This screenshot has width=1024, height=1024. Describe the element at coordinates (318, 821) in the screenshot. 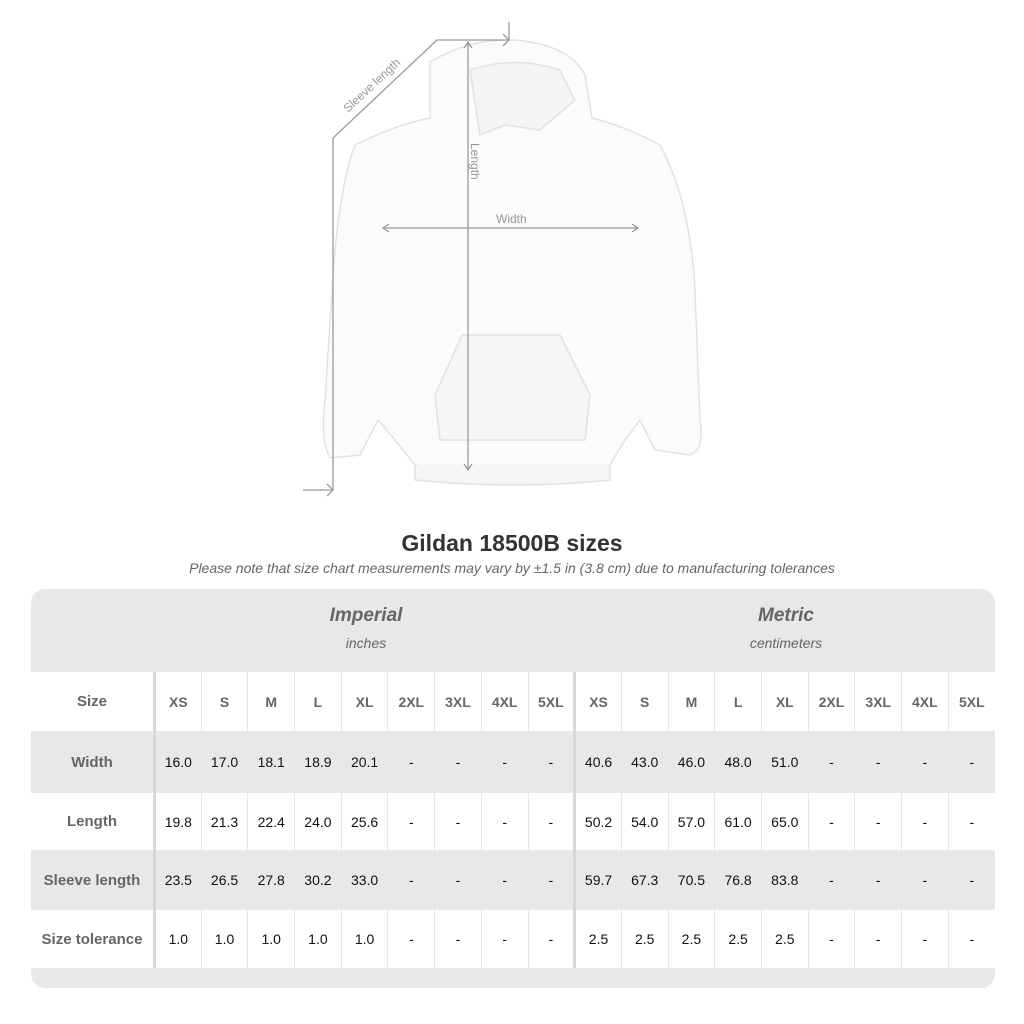

I see `imperial-cell: 24.0` at that location.